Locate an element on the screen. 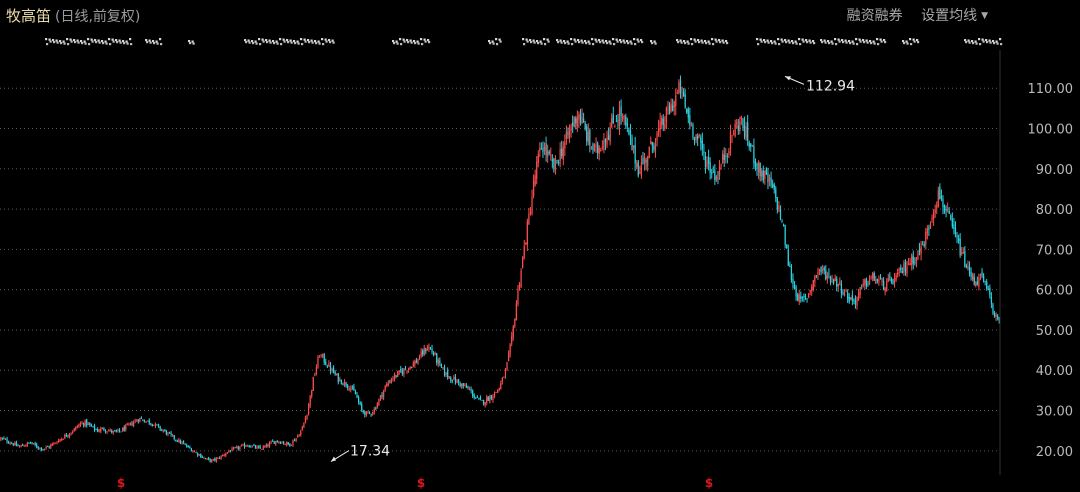 The height and width of the screenshot is (492, 1080). price-tick-label: 60.00 is located at coordinates (1054, 291).